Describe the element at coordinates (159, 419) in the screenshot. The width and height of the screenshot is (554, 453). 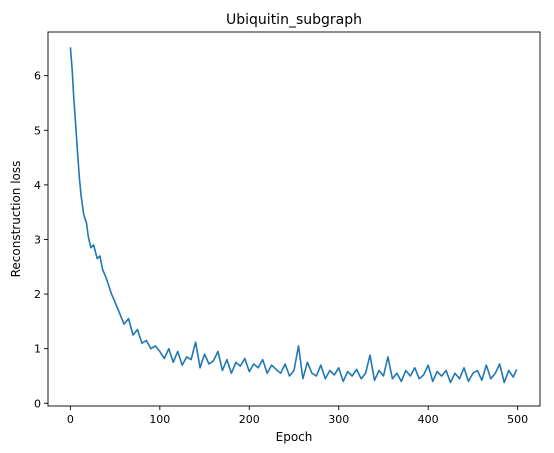
I see `x-tick-label: 100` at that location.